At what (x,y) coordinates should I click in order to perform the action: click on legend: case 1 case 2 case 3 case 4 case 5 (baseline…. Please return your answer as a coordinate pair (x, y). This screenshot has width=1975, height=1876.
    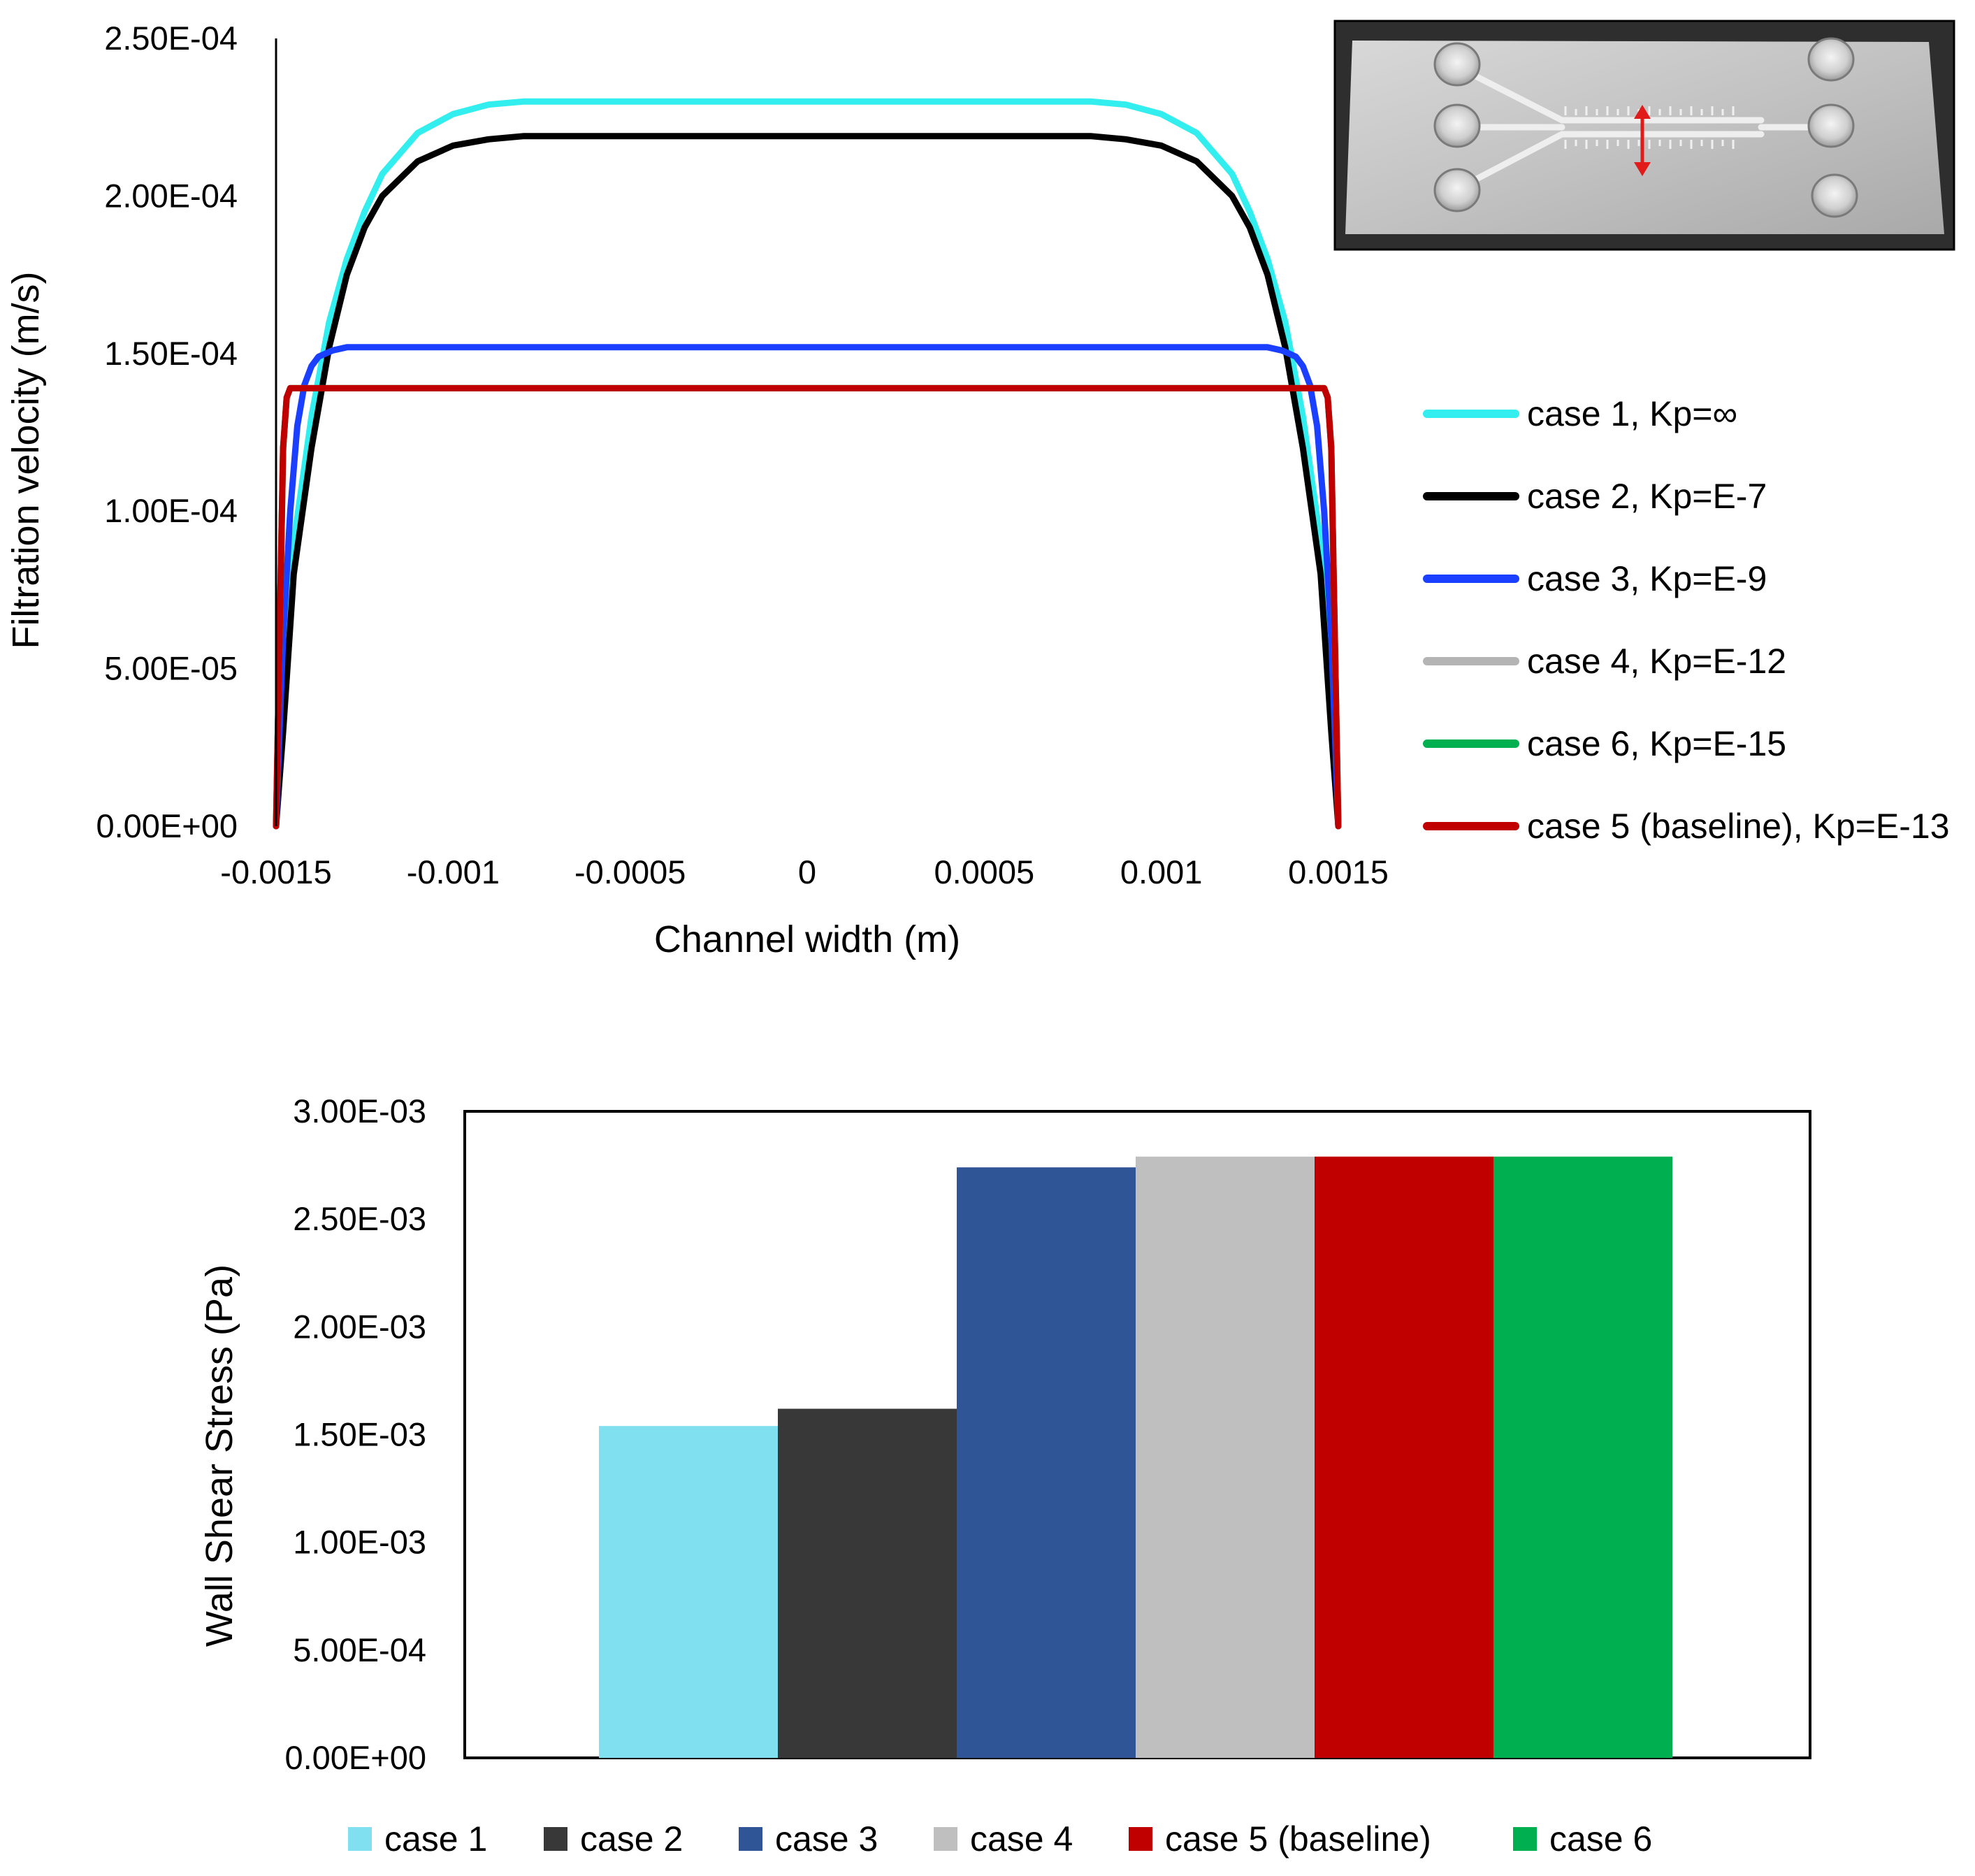
    Looking at the image, I should click on (1000, 1839).